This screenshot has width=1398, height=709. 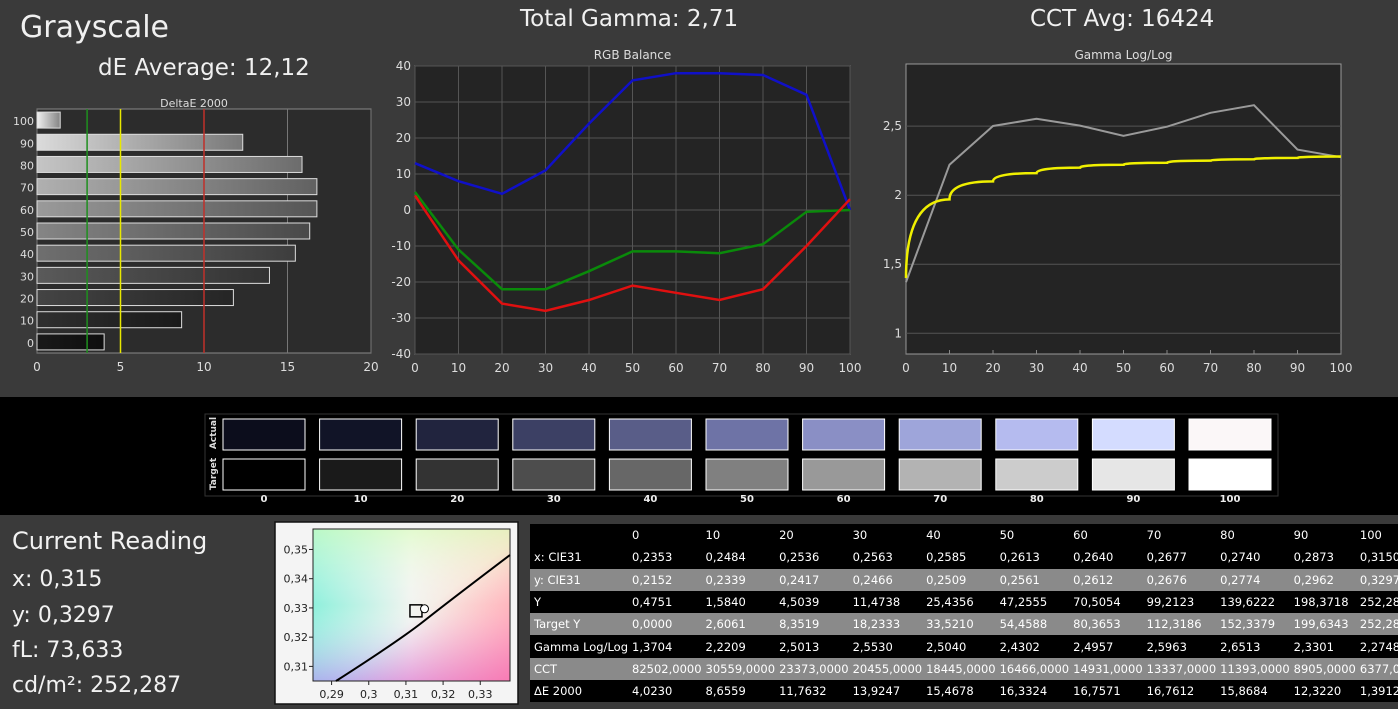 What do you see at coordinates (406, 694) in the screenshot?
I see `cie-xtick: 0,31` at bounding box center [406, 694].